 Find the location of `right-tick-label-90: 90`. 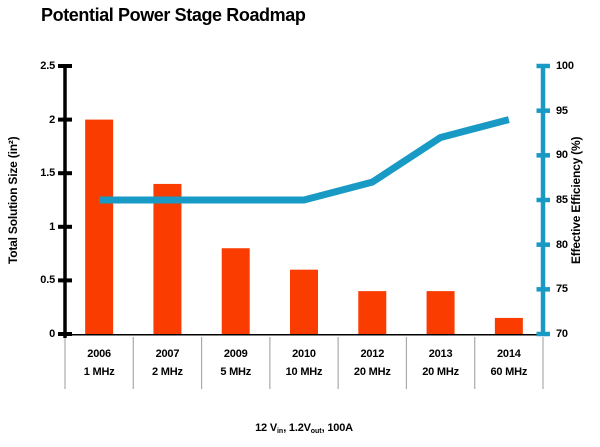

right-tick-label-90: 90 is located at coordinates (562, 155).